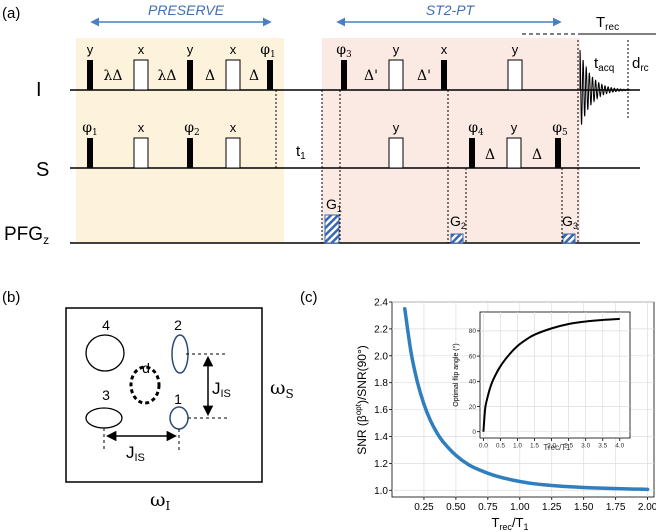 The width and height of the screenshot is (656, 532). Describe the element at coordinates (557, 447) in the screenshot. I see `inset-xlabel: Trec/T1` at that location.